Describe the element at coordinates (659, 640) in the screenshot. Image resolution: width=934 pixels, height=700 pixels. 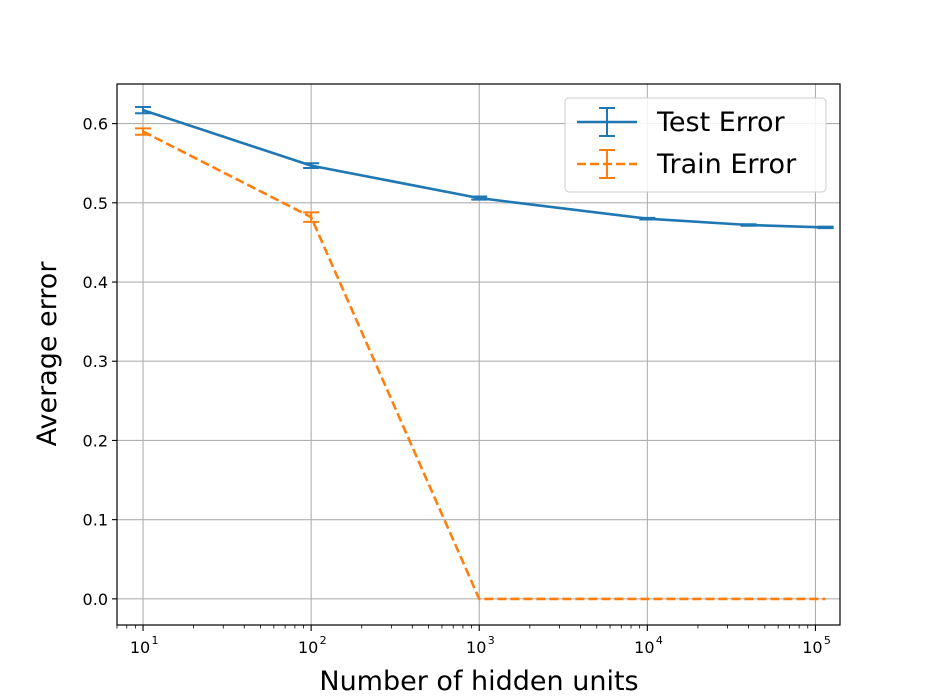
I see `x-tick-exponent: 4` at that location.